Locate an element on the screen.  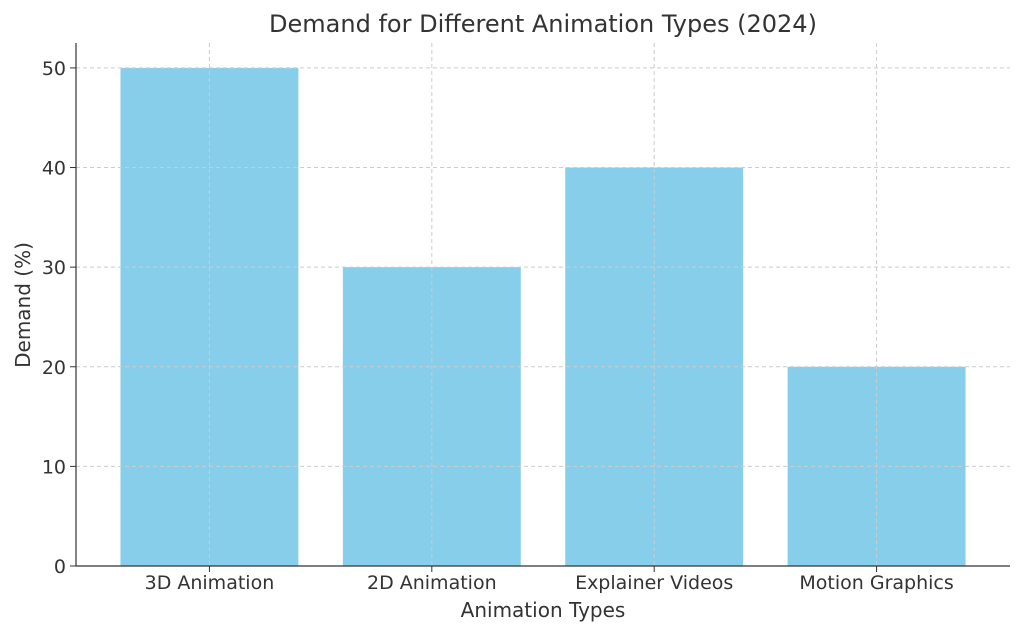
y-axis-label: Demand (%) is located at coordinates (23, 305).